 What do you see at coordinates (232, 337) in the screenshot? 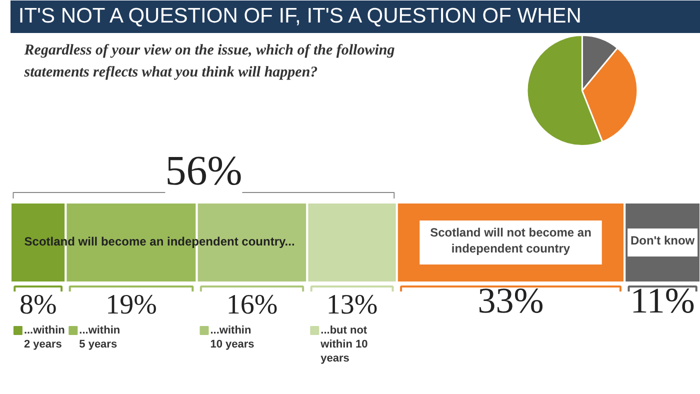
I see `legend-label: ...within 10 years` at bounding box center [232, 337].